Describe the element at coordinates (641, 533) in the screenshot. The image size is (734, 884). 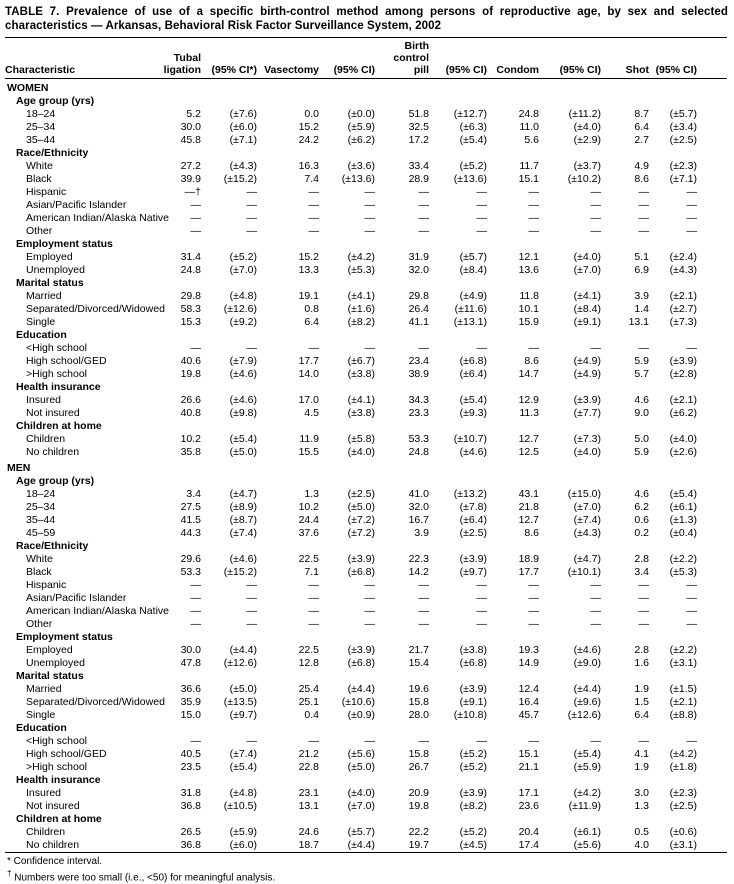
I see `value-cell: 0.2` at that location.